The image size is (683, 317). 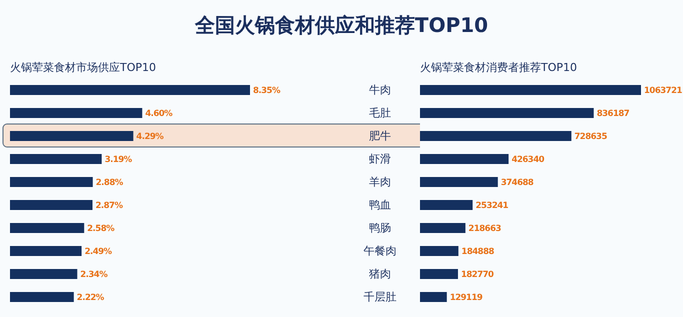 I want to click on y-tick-label: 千层肚, so click(x=380, y=297).